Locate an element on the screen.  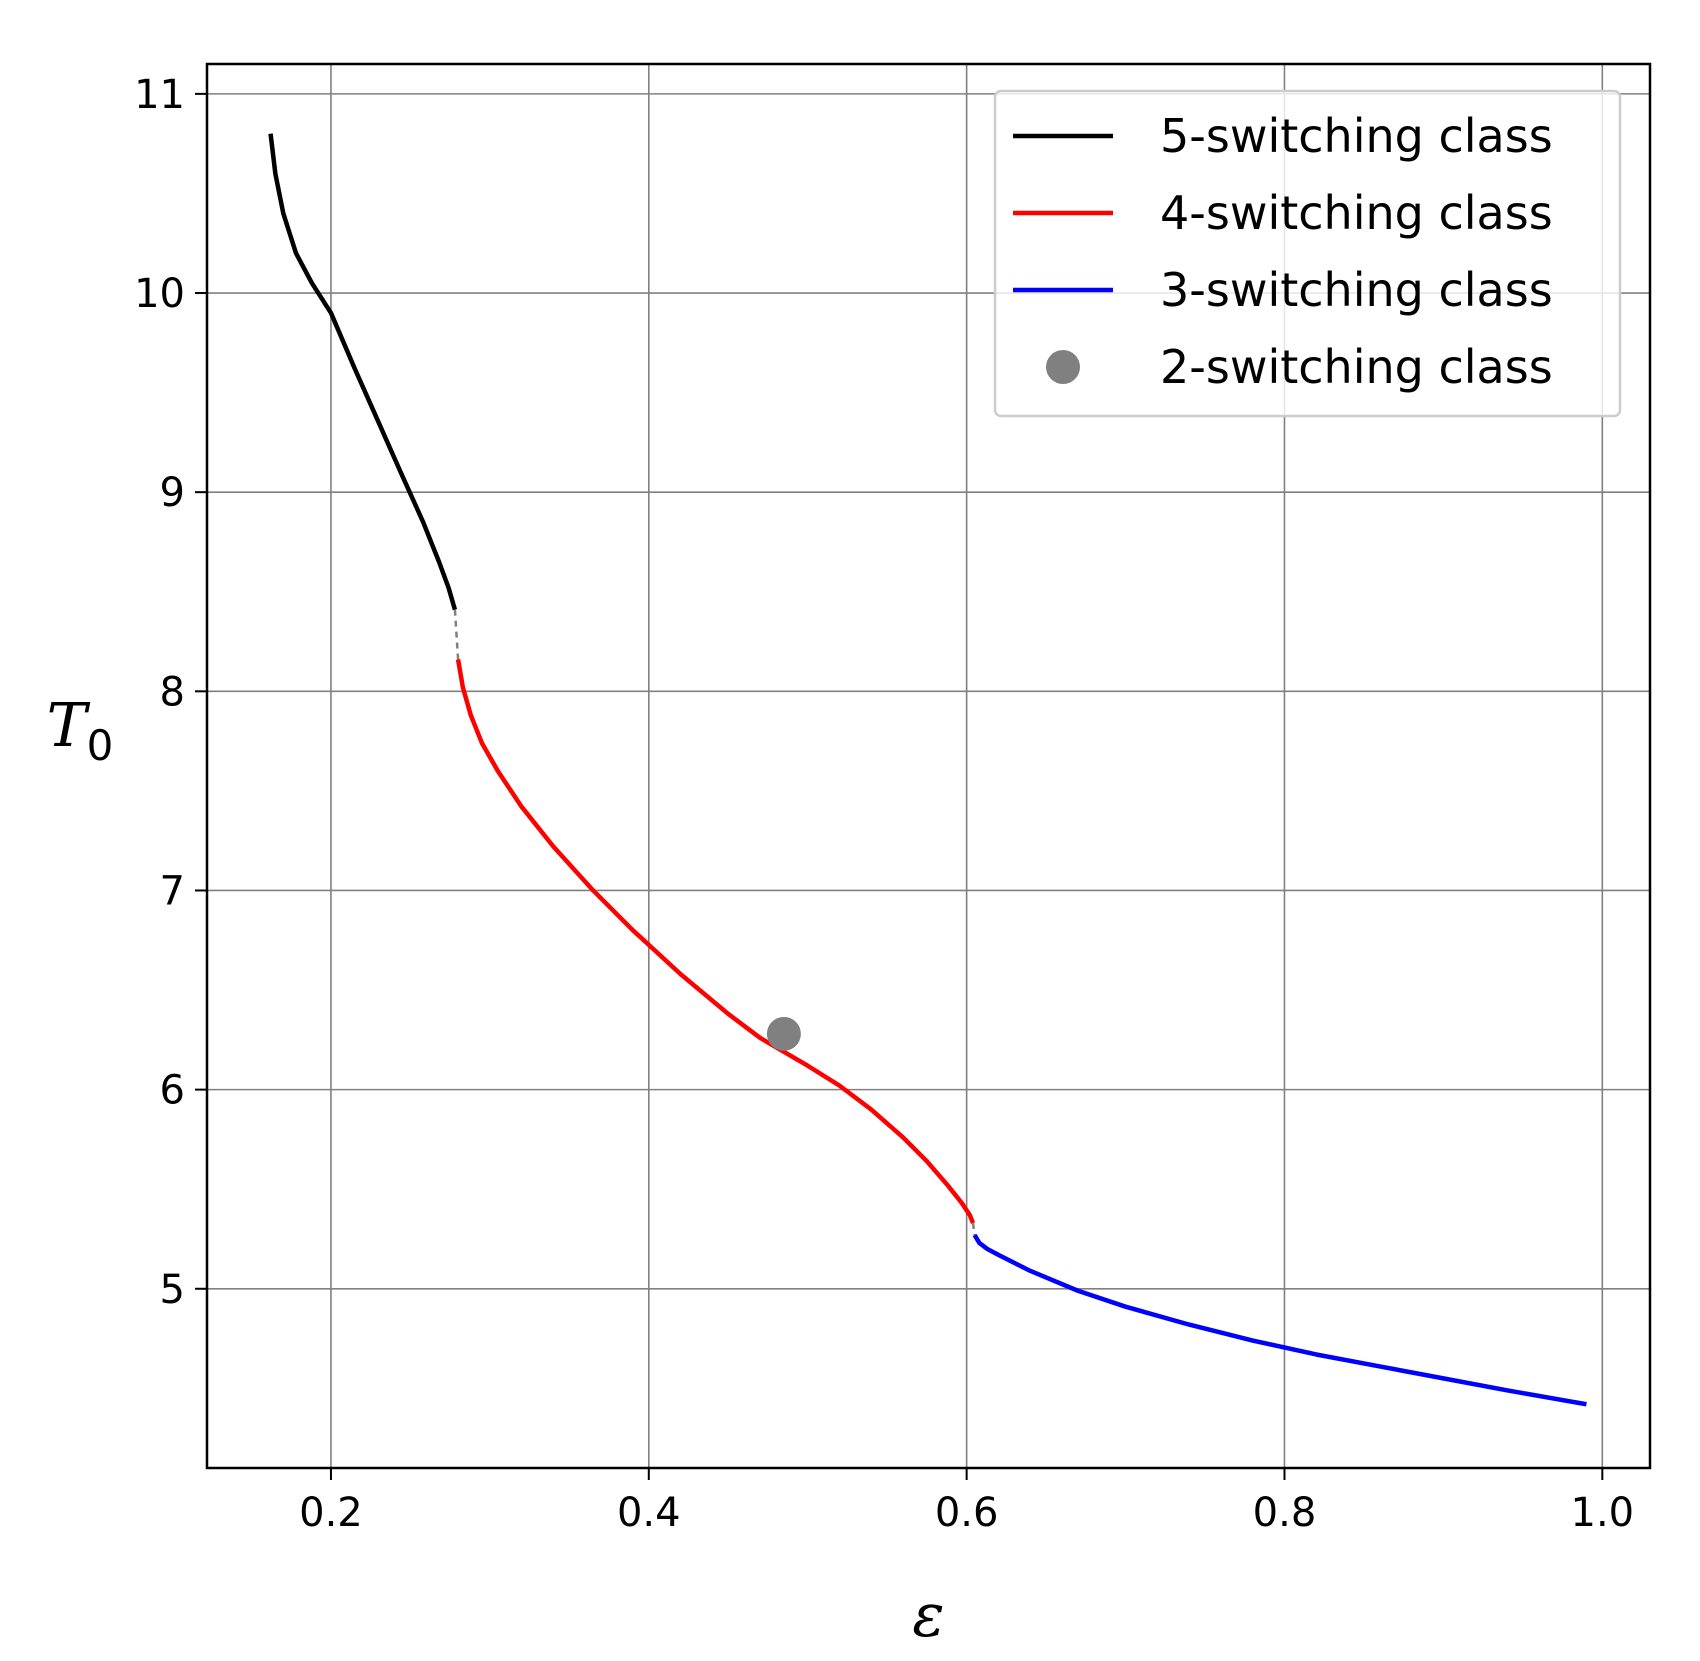
legend-label-5-switching: 5-switching class is located at coordinates (1356, 136).